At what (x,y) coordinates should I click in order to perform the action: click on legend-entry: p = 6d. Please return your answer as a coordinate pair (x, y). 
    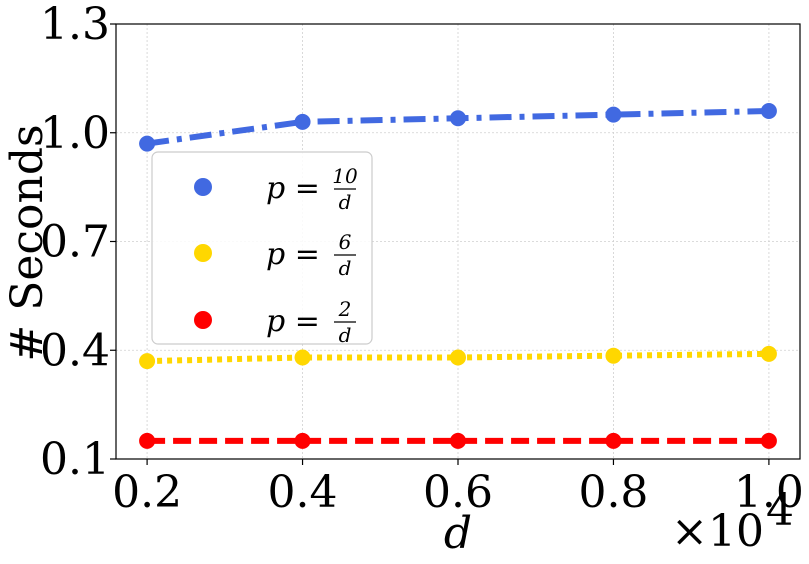
    Looking at the image, I should click on (275, 255).